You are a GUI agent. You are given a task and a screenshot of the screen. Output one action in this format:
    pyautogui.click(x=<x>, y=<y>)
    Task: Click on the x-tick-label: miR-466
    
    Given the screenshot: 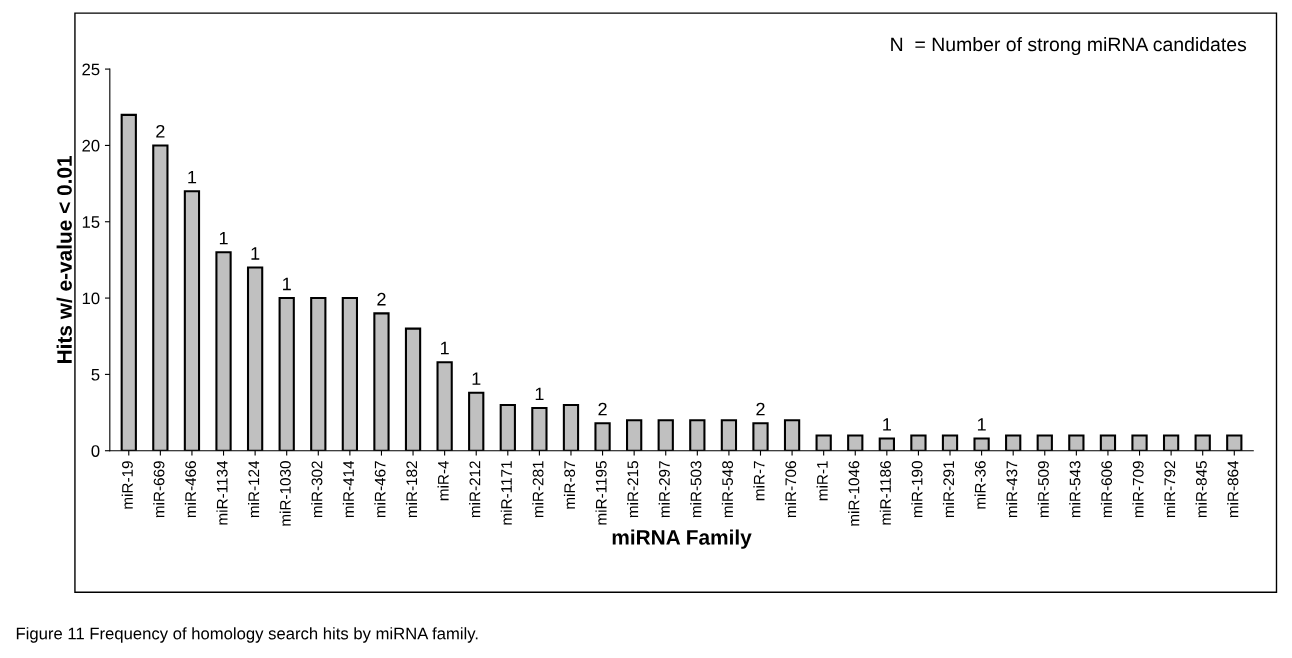 What is the action you would take?
    pyautogui.click(x=190, y=489)
    